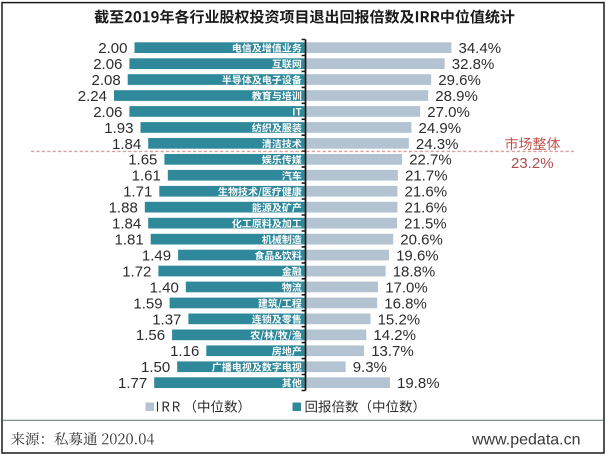 This screenshot has width=606, height=462. Describe the element at coordinates (430, 160) in the screenshot. I see `svg-text: 22.7%` at that location.